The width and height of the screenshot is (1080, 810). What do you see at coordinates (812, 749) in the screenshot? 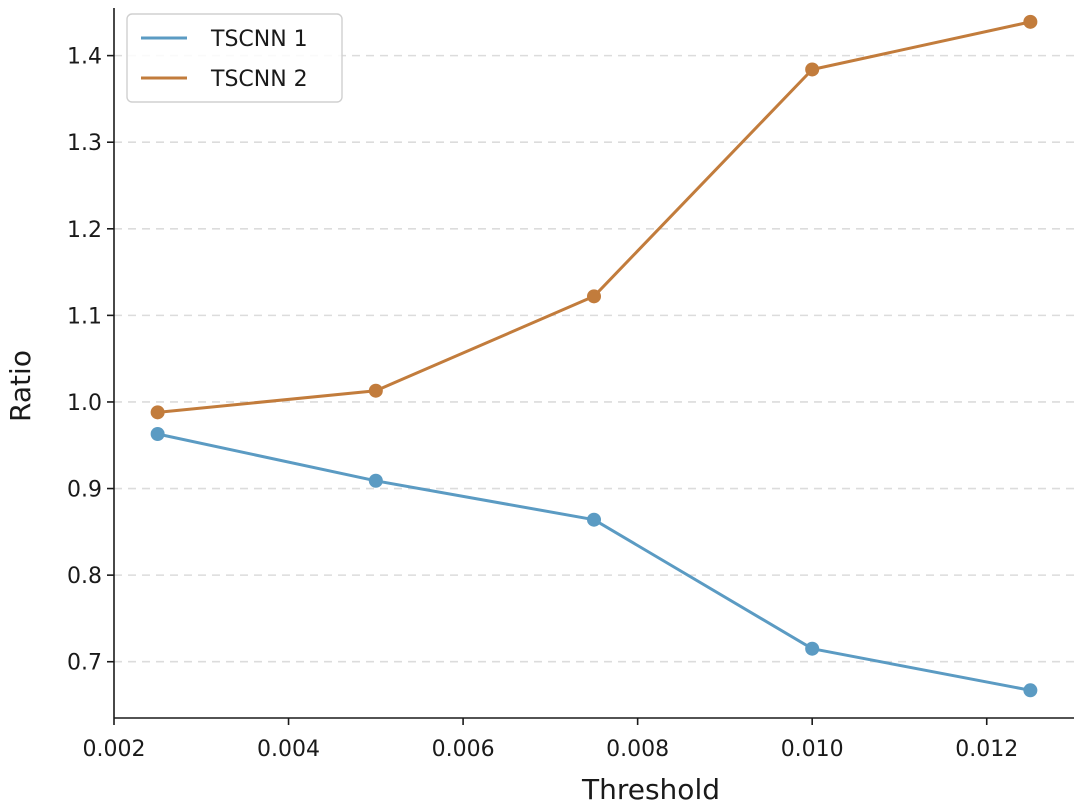
I see `x-tick-label: 0.010` at bounding box center [812, 749].